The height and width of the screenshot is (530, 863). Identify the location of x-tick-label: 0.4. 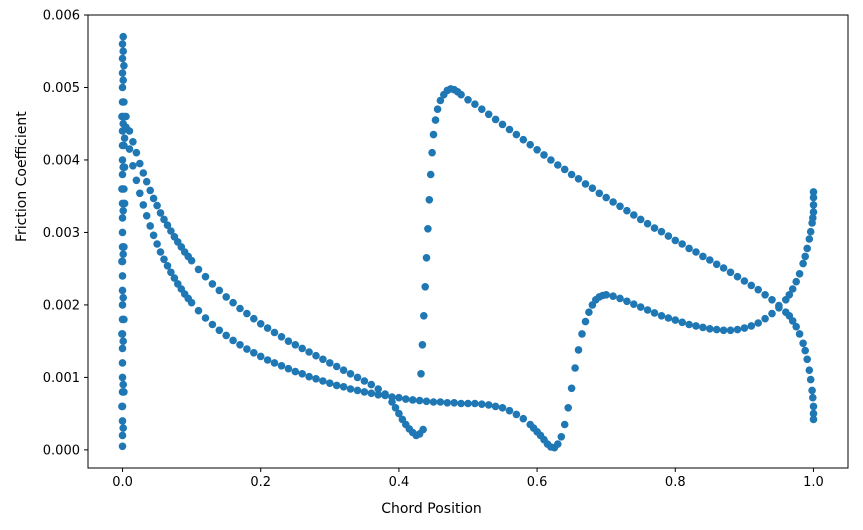
(399, 482).